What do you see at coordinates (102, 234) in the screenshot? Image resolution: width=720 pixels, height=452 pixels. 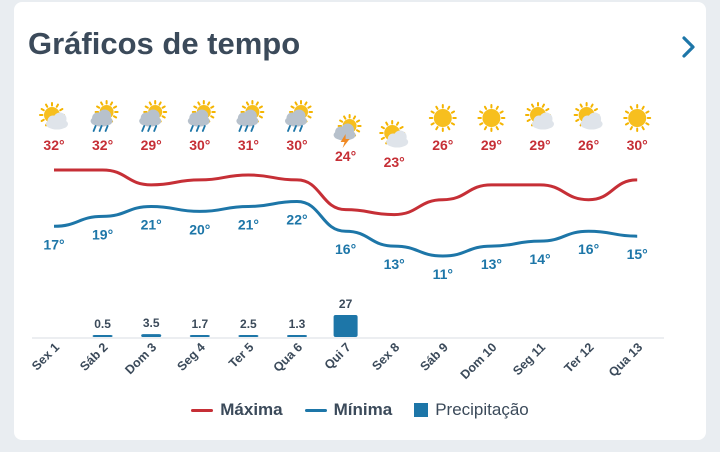 I see `min-temp-label: 19°` at bounding box center [102, 234].